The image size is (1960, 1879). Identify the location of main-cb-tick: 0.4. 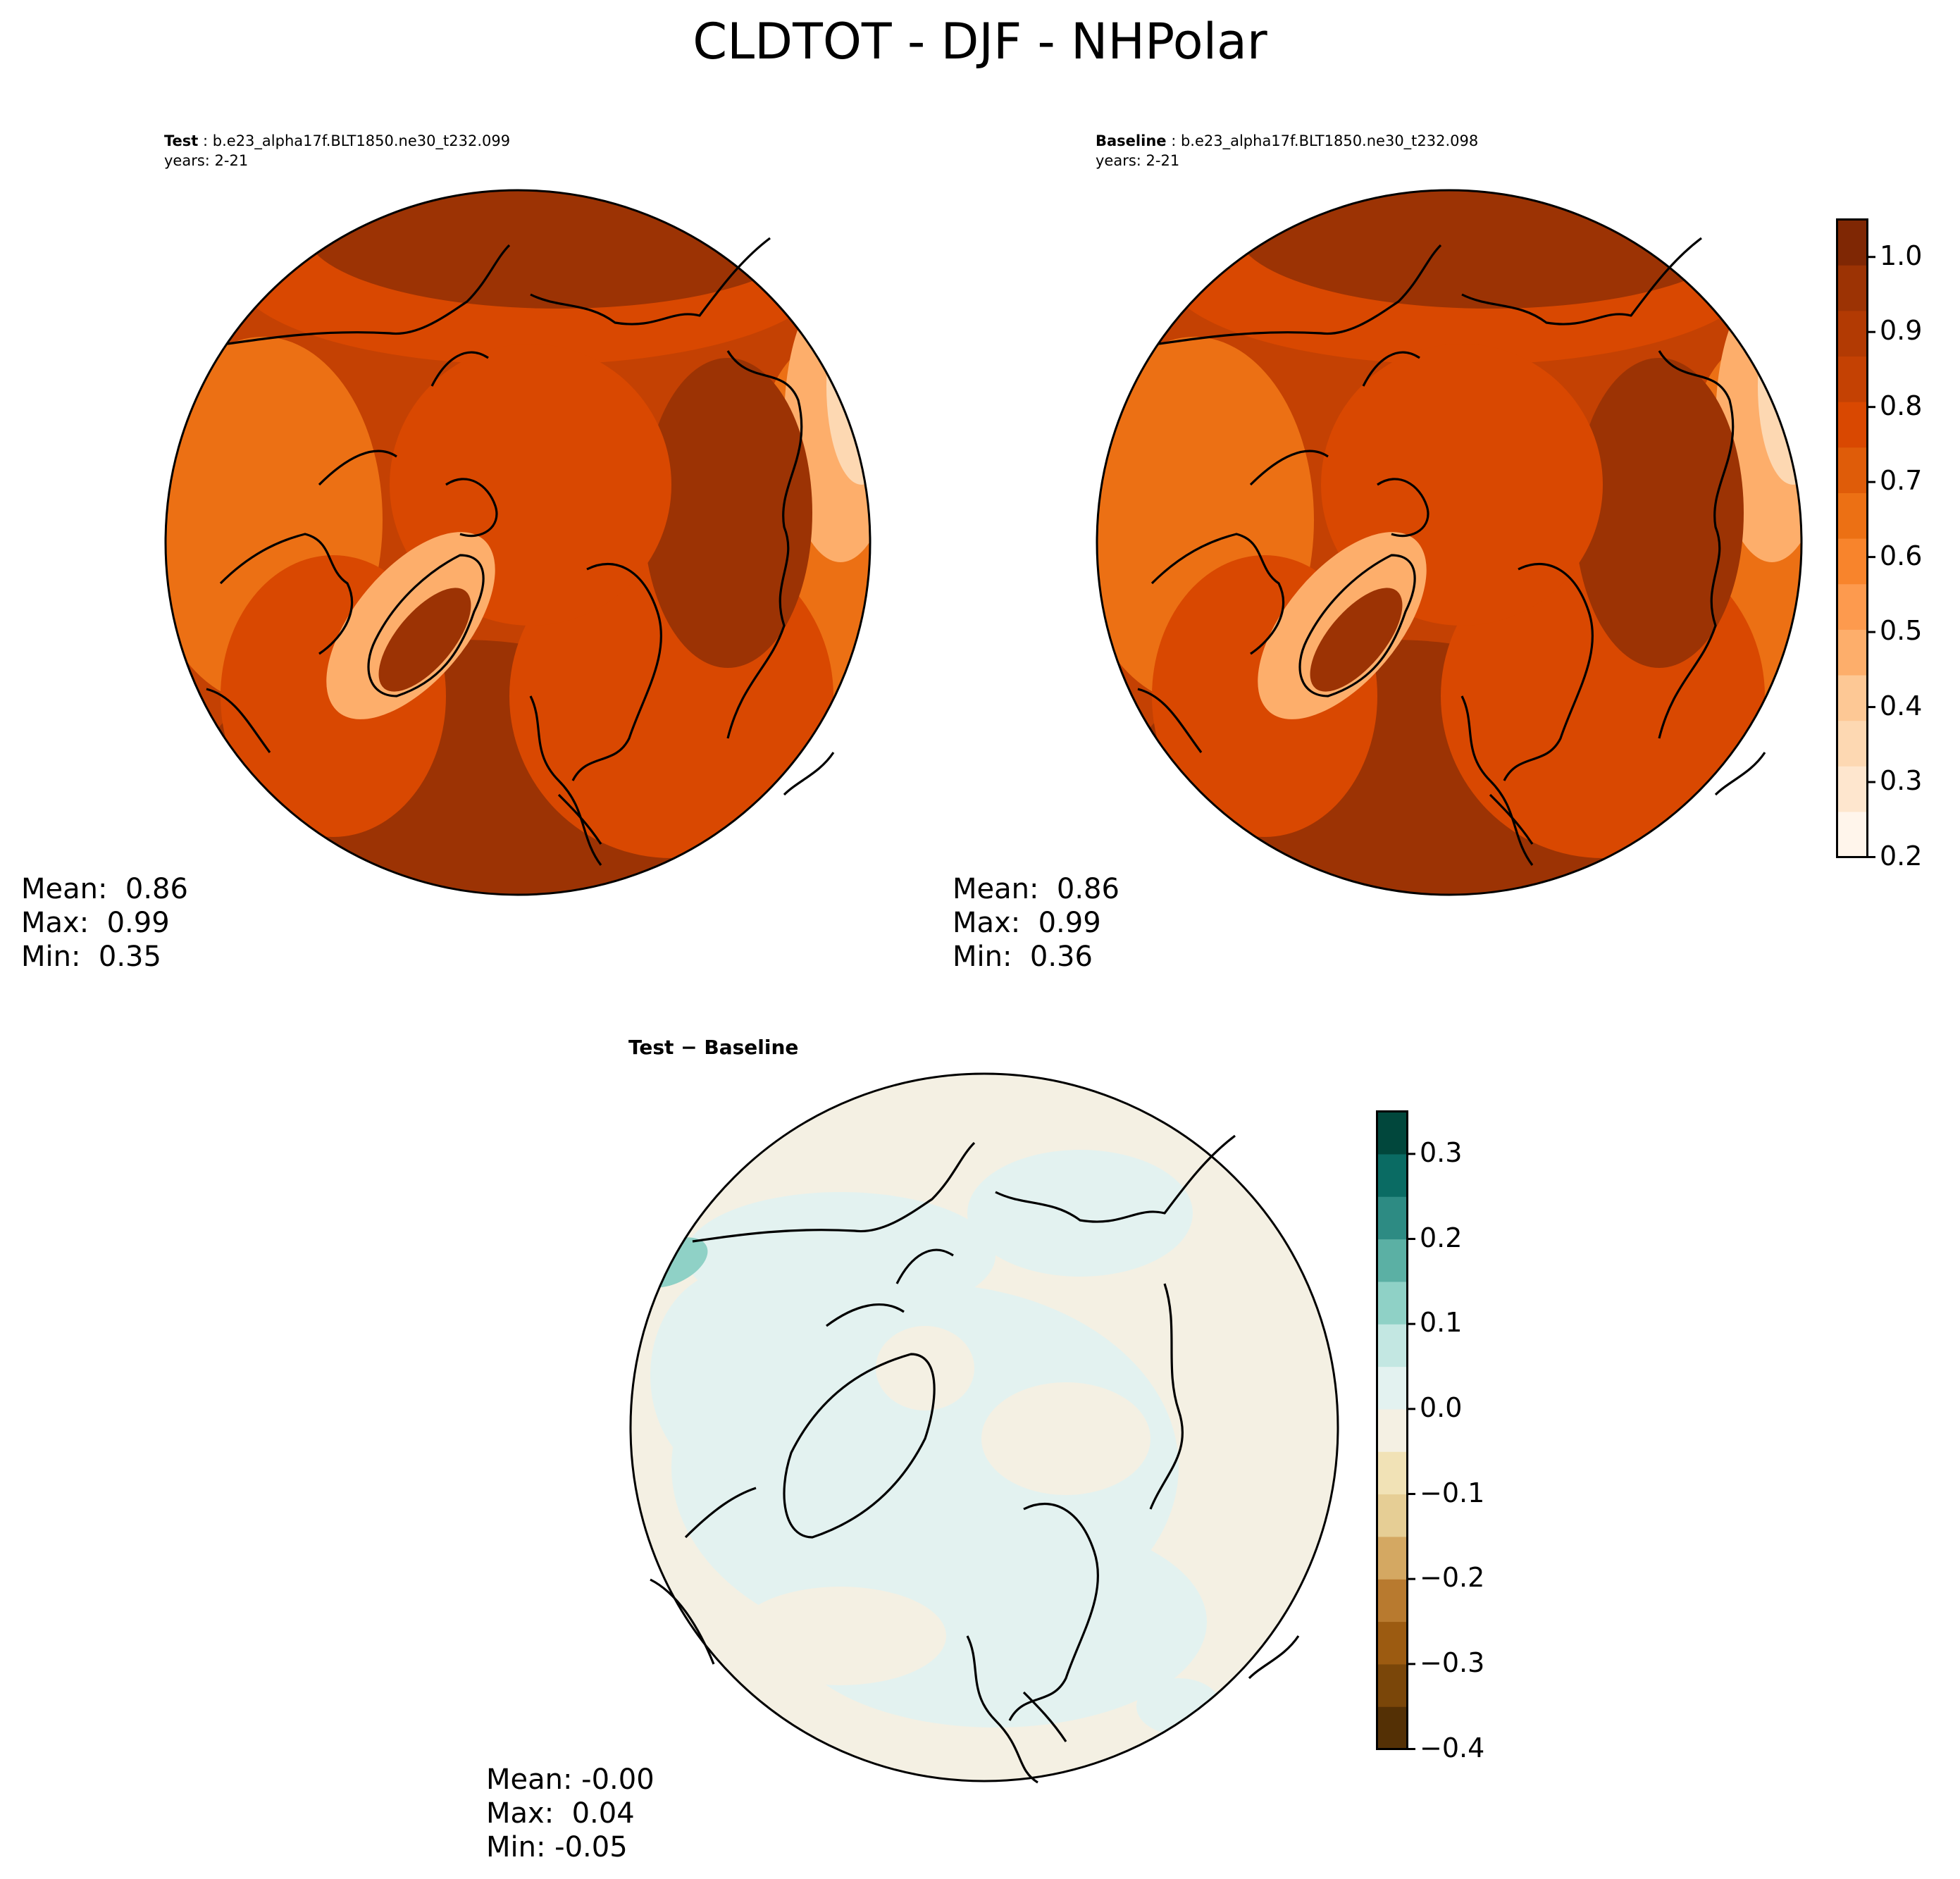
(1902, 705).